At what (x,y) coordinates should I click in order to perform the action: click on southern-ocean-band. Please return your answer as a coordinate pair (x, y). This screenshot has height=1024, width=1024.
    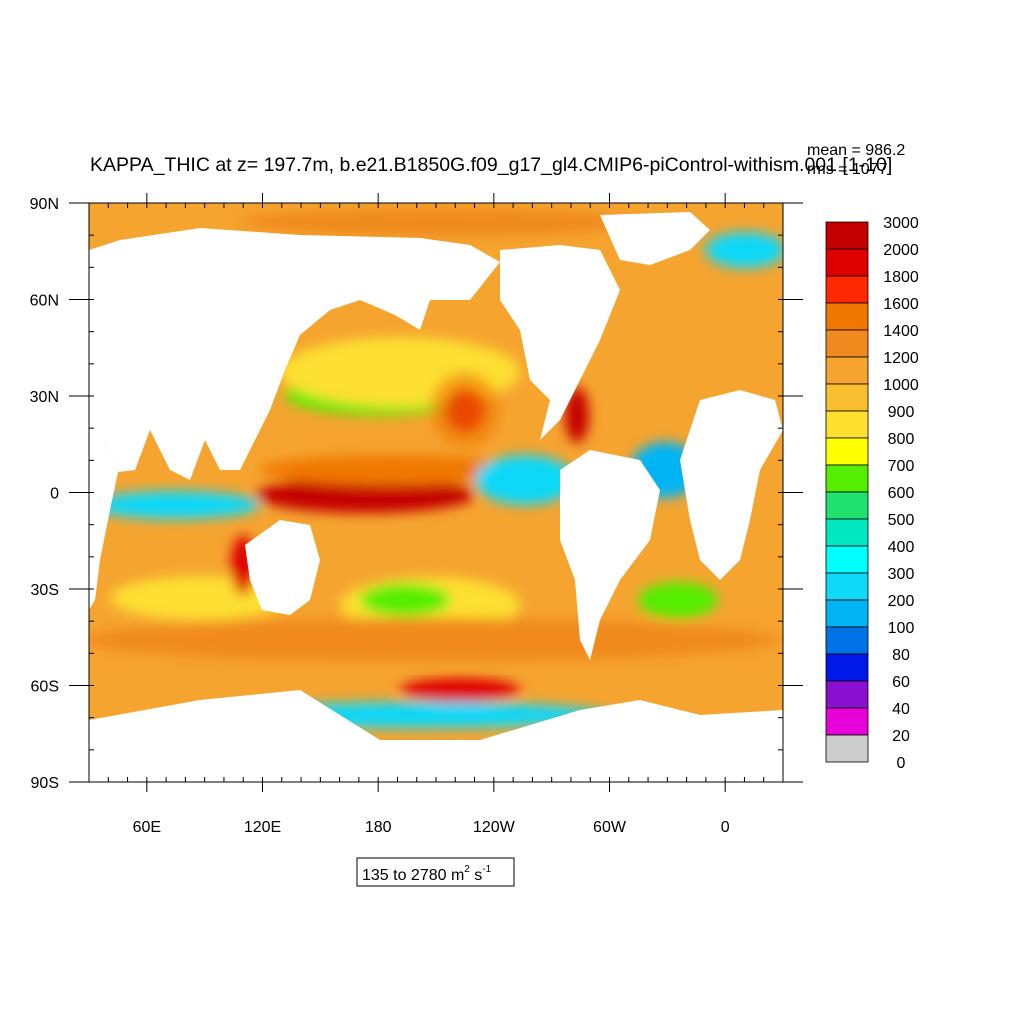
    Looking at the image, I should click on (434, 640).